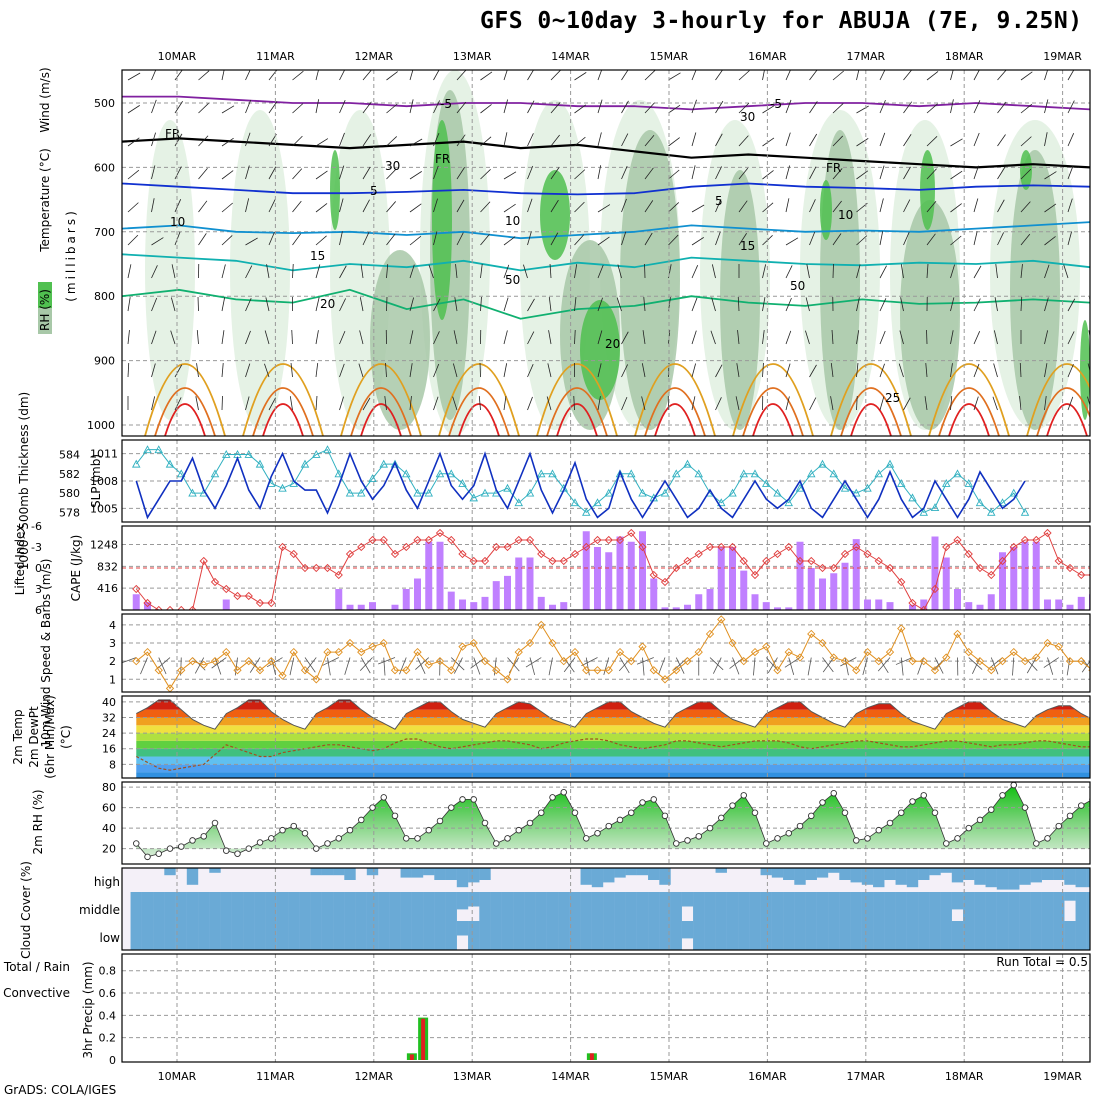 The image size is (1100, 1100). Describe the element at coordinates (591, 1056) in the screenshot. I see `precip-conv-bar` at that location.